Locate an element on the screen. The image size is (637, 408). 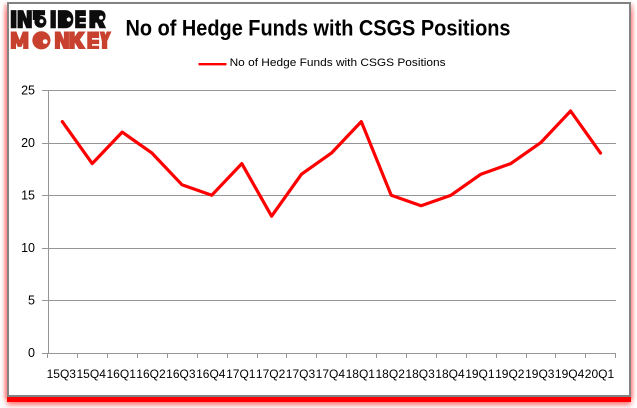
svg-text: 15Q4 is located at coordinates (92, 374).